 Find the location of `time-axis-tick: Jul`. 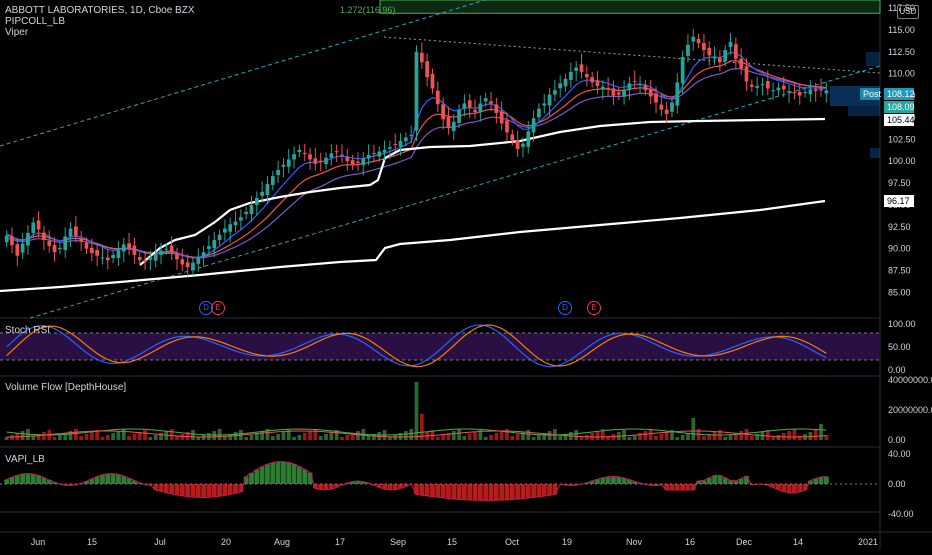

time-axis-tick: Jul is located at coordinates (160, 542).